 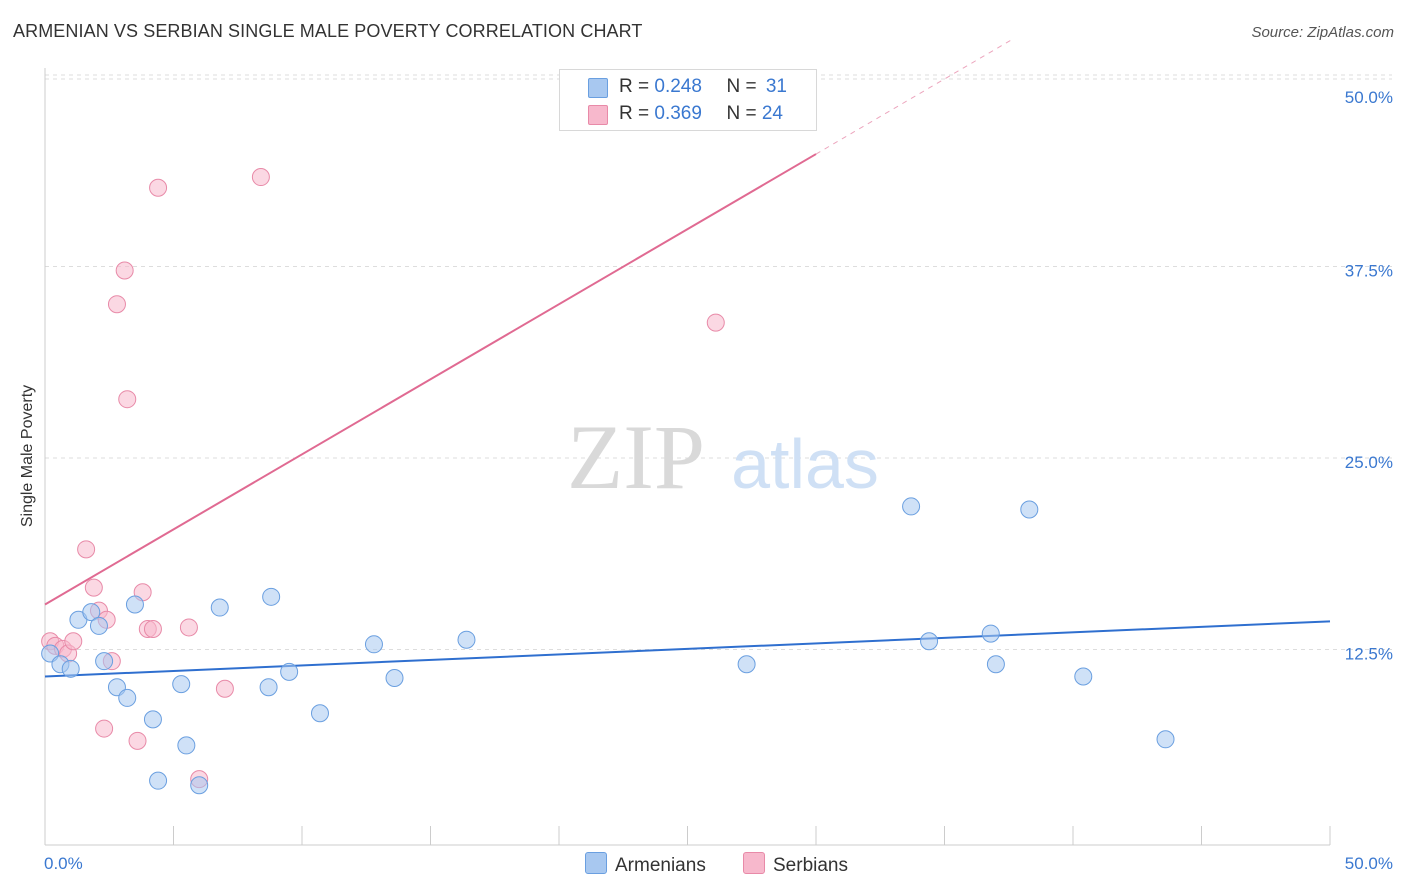 I want to click on y-tick-label-0: 12.5%, so click(x=1369, y=654).